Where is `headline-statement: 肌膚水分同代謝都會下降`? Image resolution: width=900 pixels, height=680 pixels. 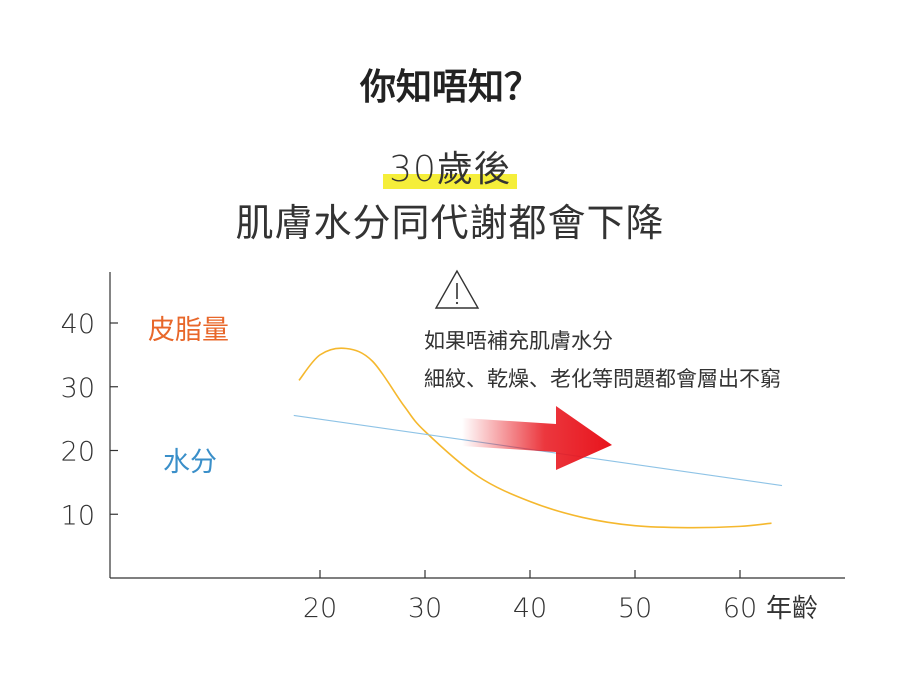 headline-statement: 肌膚水分同代謝都會下降 is located at coordinates (450, 223).